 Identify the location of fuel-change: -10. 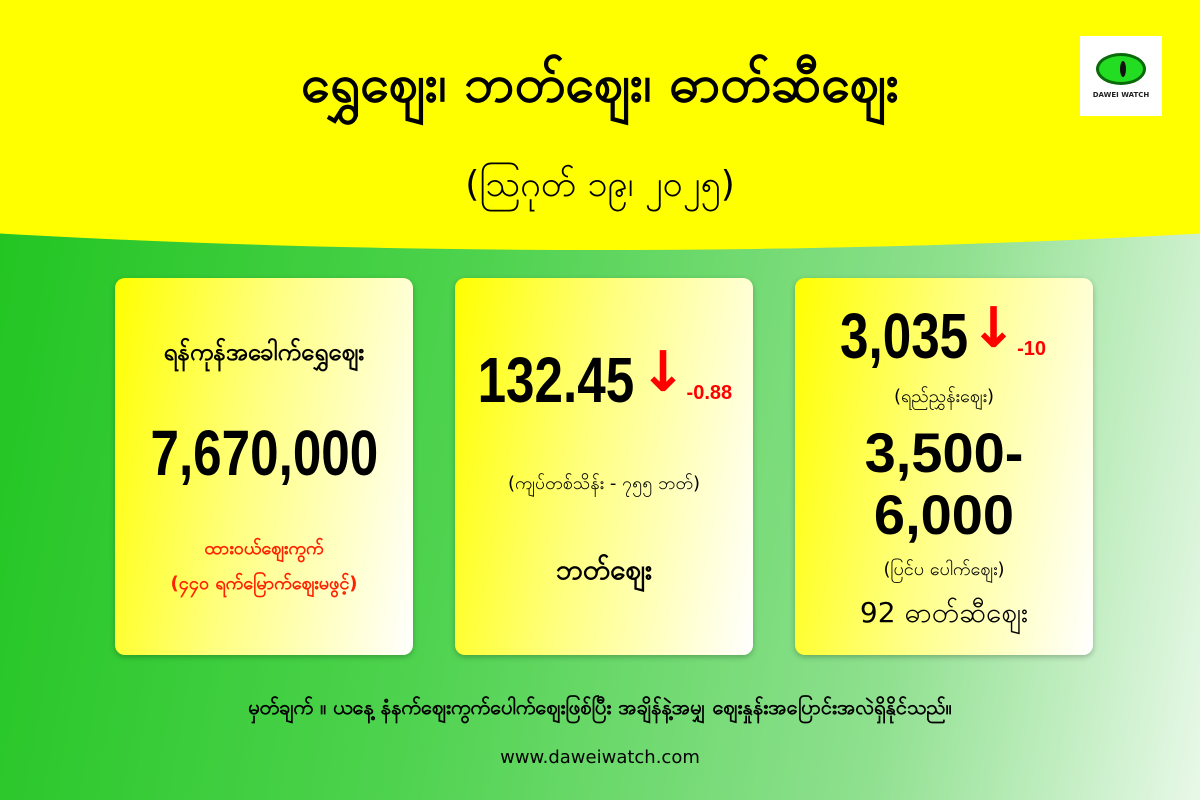
(1031, 349).